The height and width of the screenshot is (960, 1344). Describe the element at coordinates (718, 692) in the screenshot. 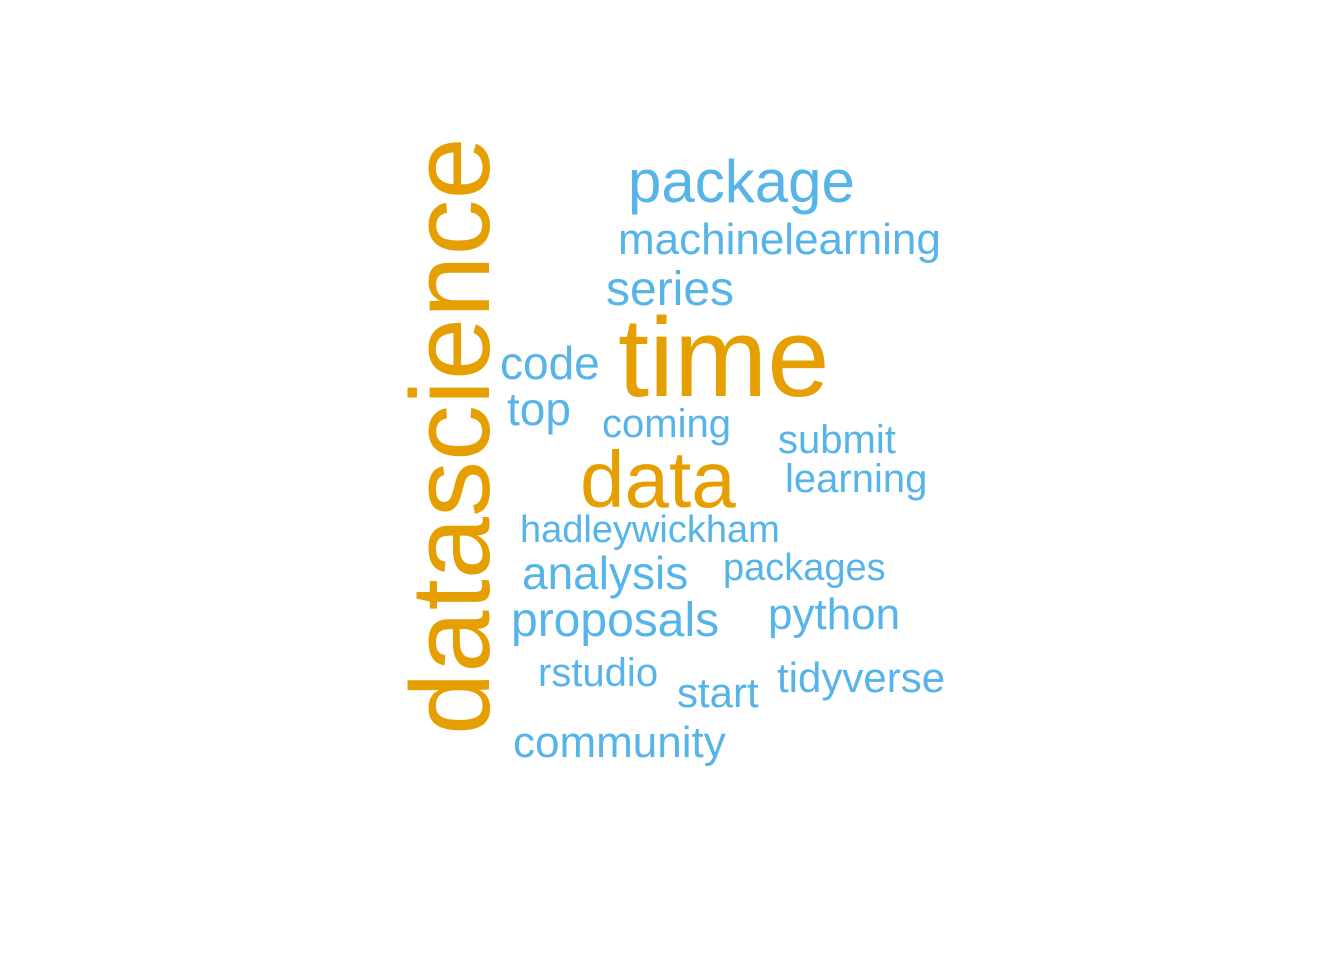

I see `word-start: start` at that location.